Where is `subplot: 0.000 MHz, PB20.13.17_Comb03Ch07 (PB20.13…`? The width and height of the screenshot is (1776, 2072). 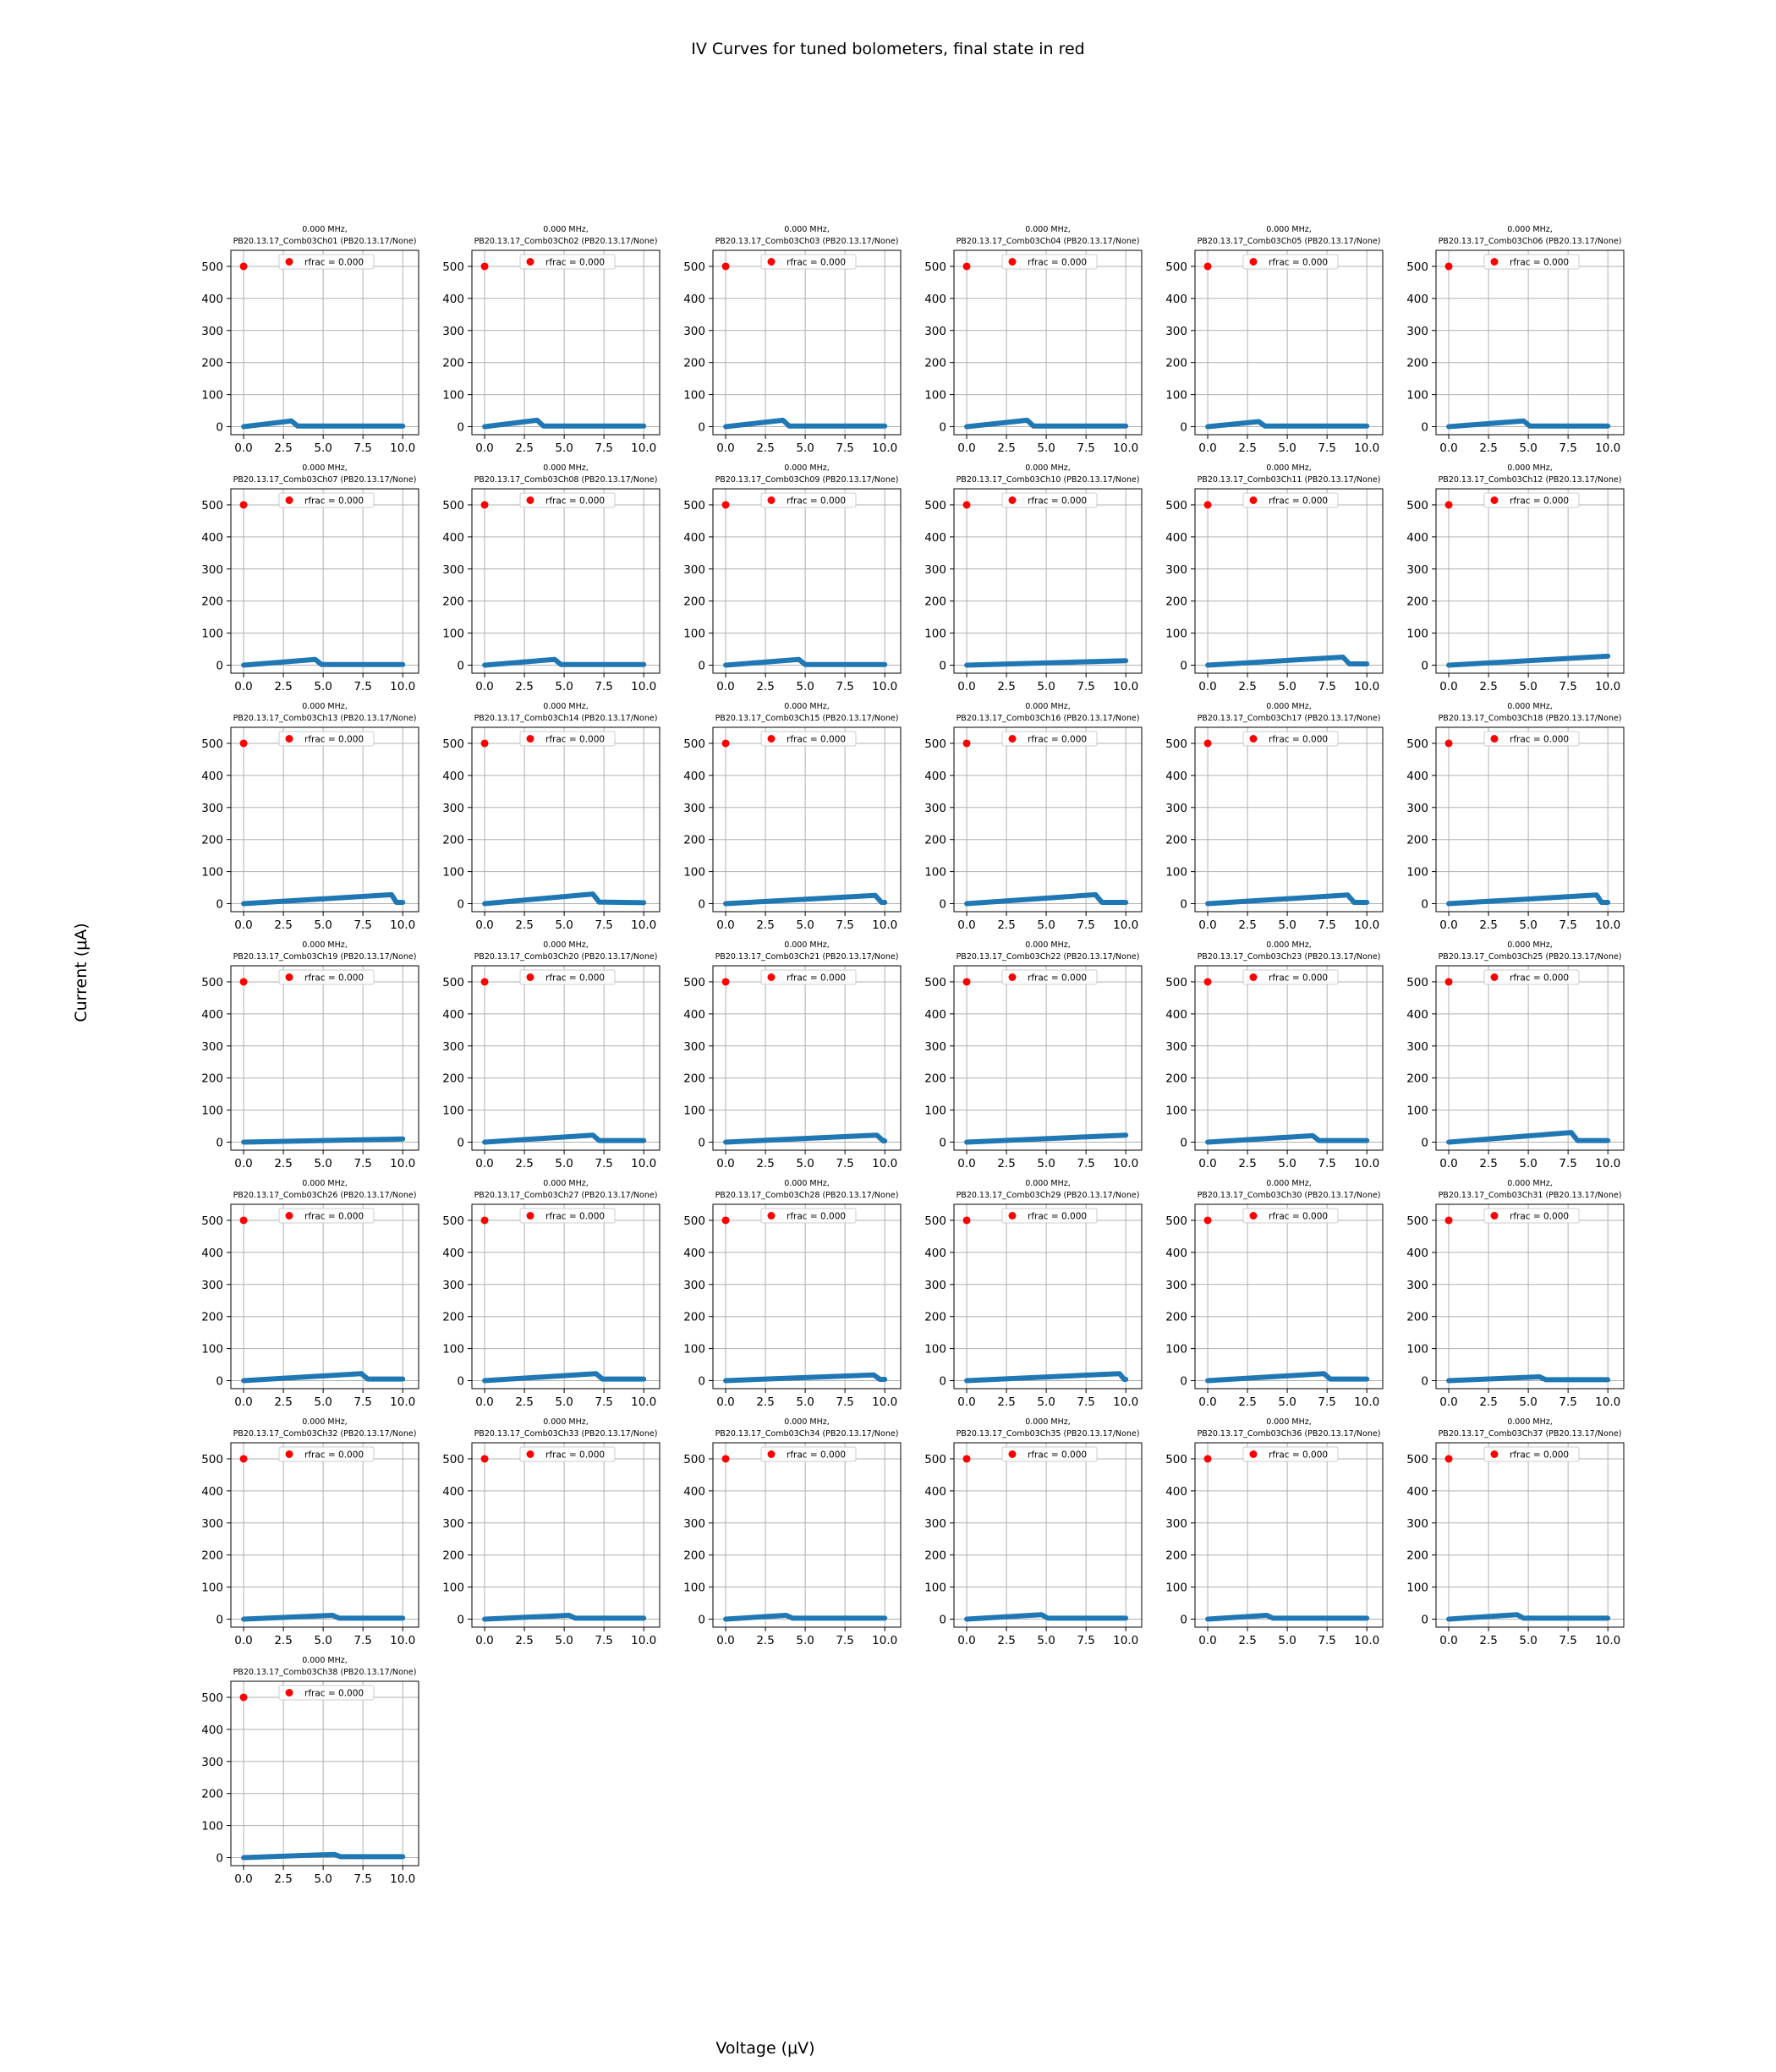
subplot: 0.000 MHz, PB20.13.17_Comb03Ch07 (PB20.13… is located at coordinates (310, 578).